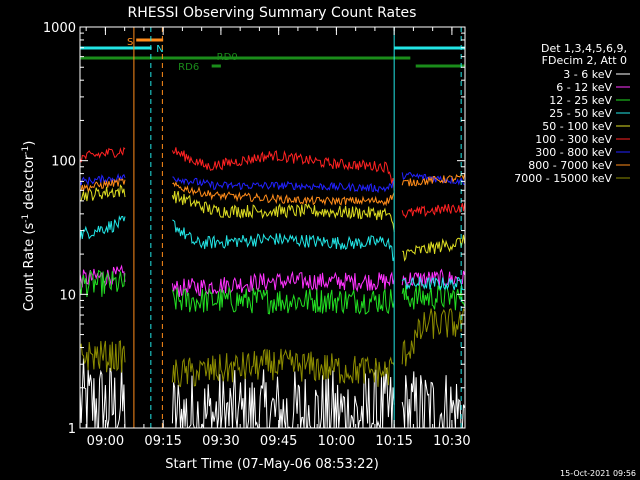 The width and height of the screenshot is (640, 480). I want to click on y-label-main: Count Rate (s, so click(29, 267).